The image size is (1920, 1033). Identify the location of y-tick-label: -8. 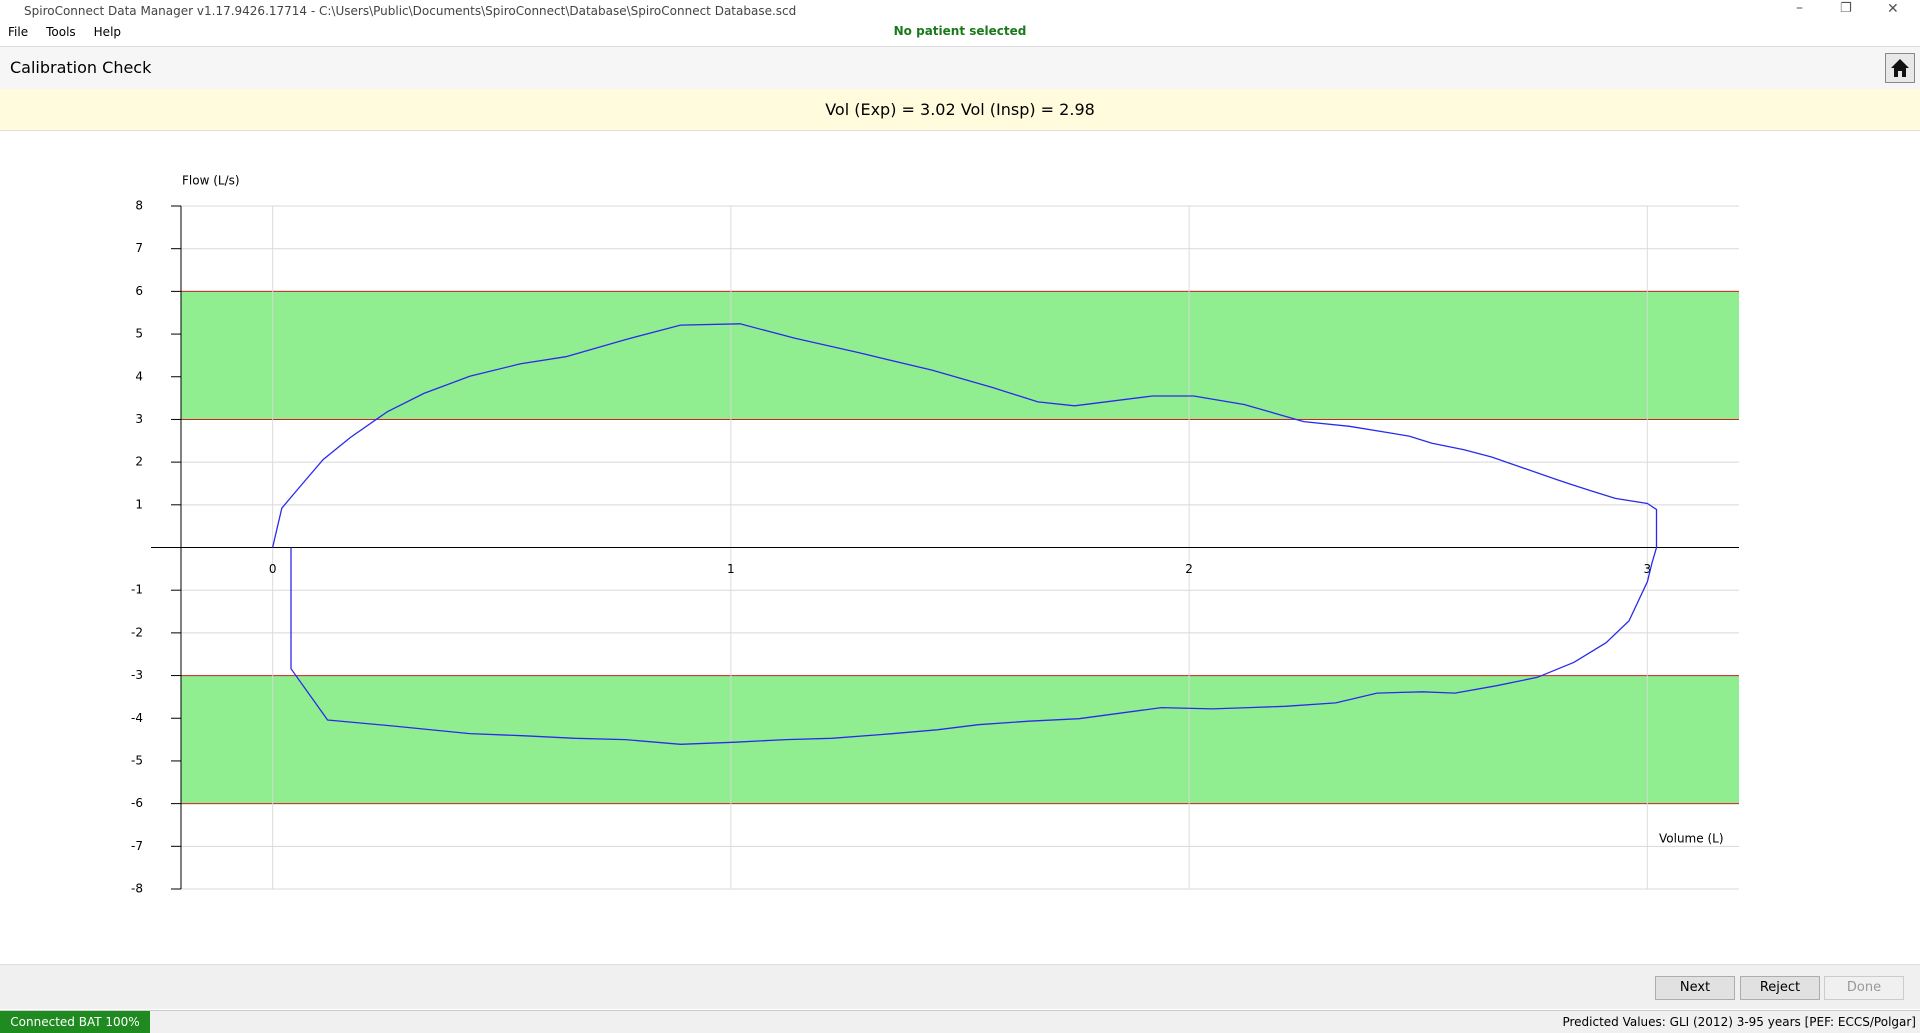
(137, 889).